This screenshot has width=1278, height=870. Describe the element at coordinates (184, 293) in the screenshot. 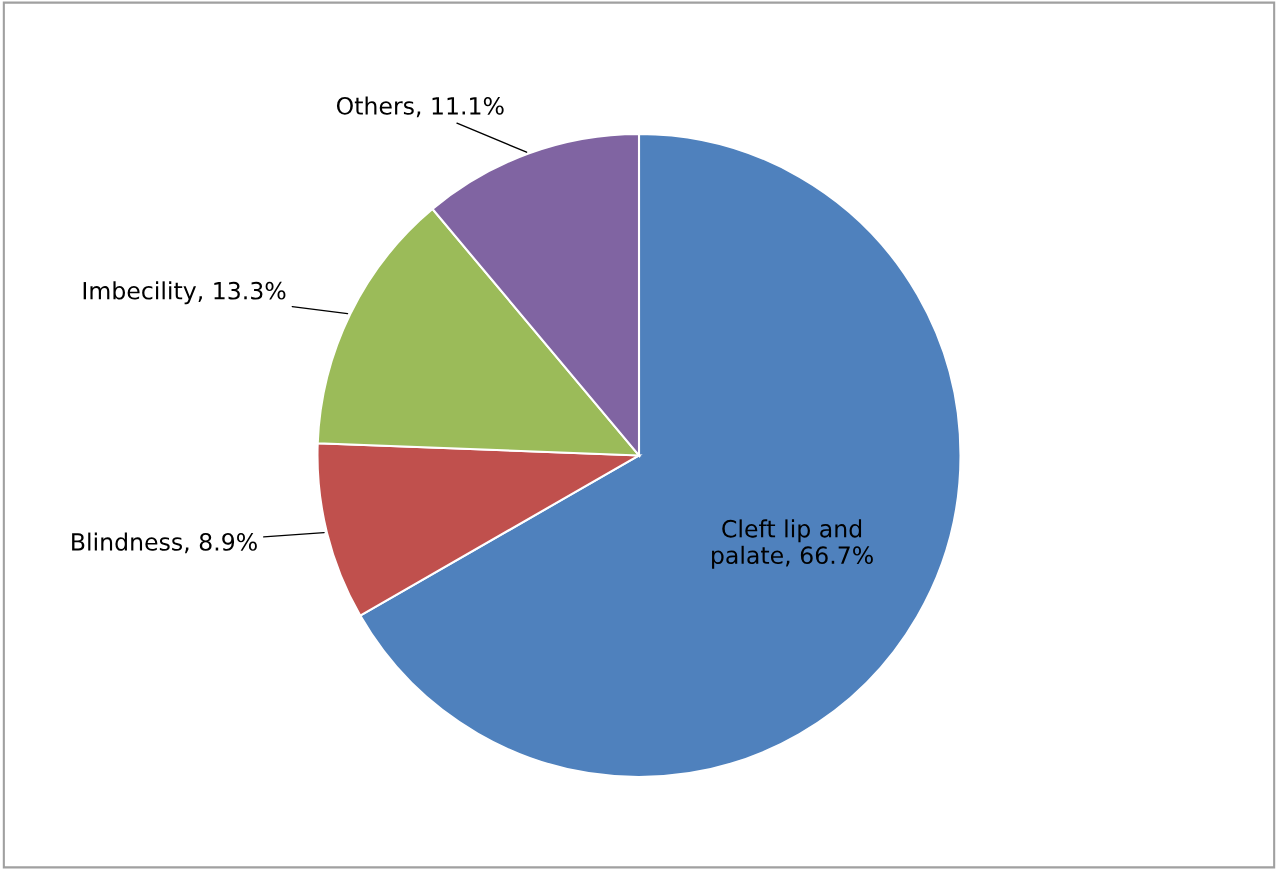

I see `slice-label: Imbecility, 13.3%` at that location.